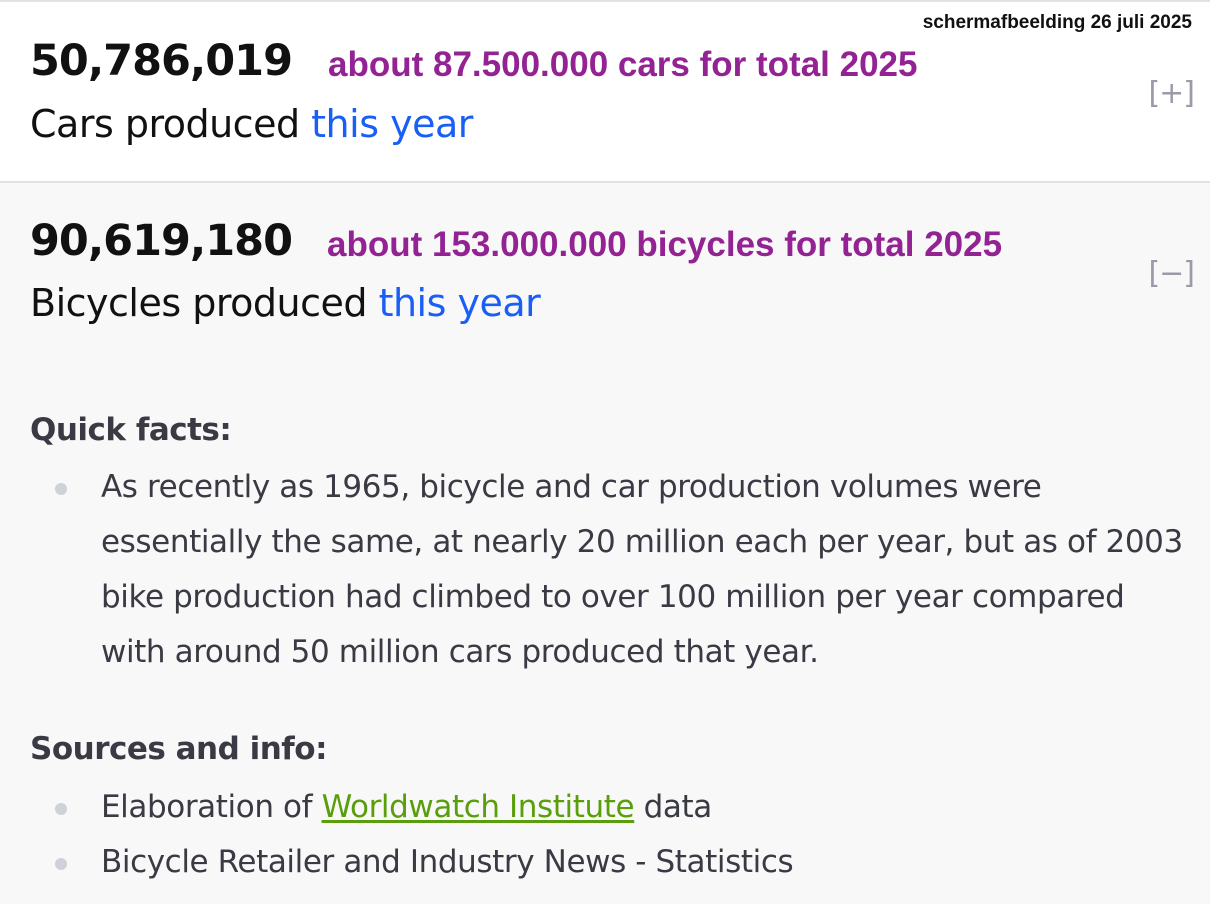 This screenshot has width=1210, height=904. I want to click on source-suffix: data, so click(673, 807).